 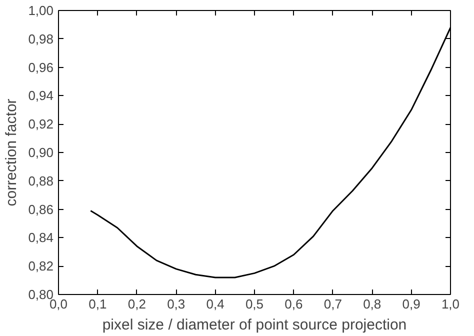 What do you see at coordinates (41, 238) in the screenshot?
I see `y-tick-label: 0,84` at bounding box center [41, 238].